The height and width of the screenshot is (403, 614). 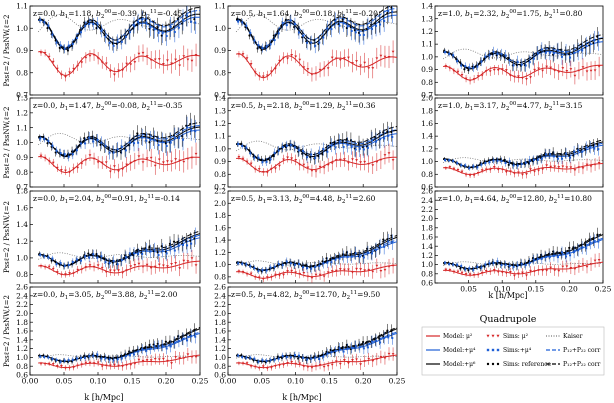 I want to click on y-tick-label: 0.6, so click(x=220, y=375).